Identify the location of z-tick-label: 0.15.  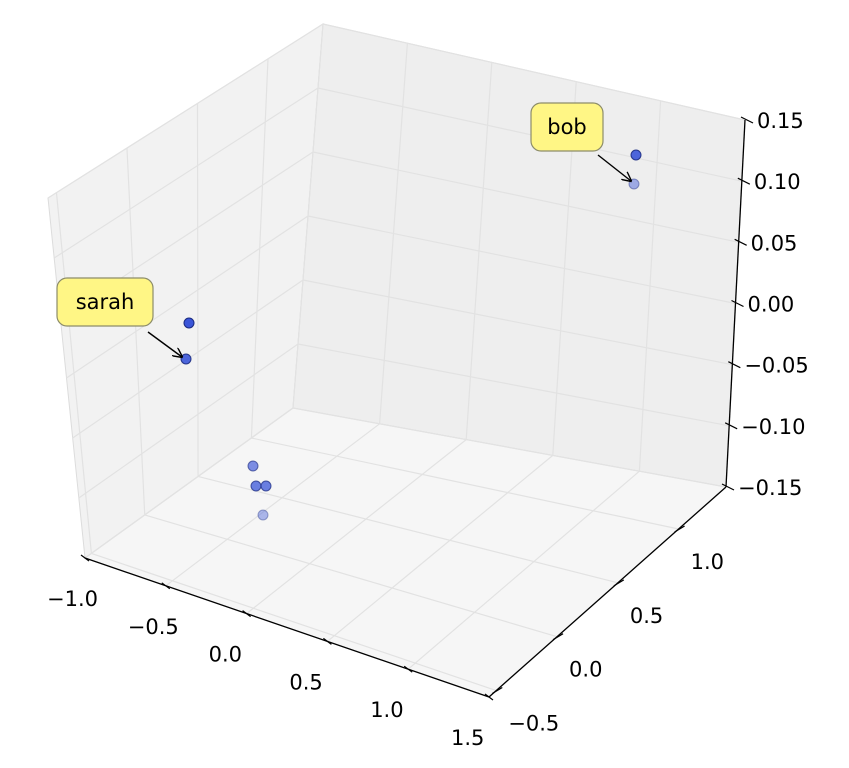
(780, 121).